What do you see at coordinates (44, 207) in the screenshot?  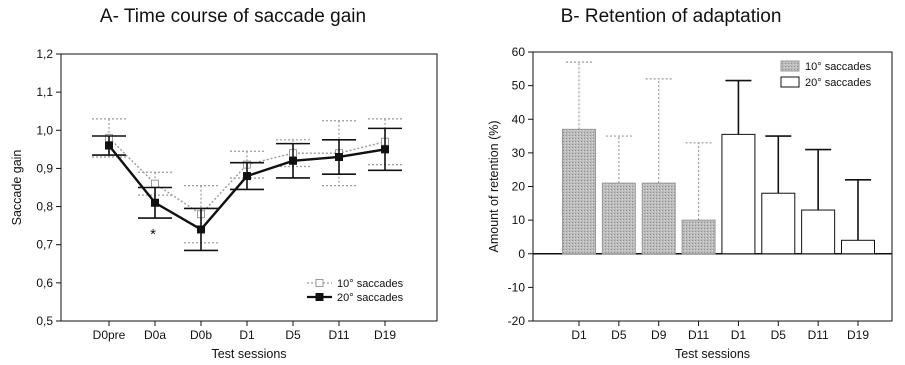 I see `y-tick-label: 0,8` at bounding box center [44, 207].